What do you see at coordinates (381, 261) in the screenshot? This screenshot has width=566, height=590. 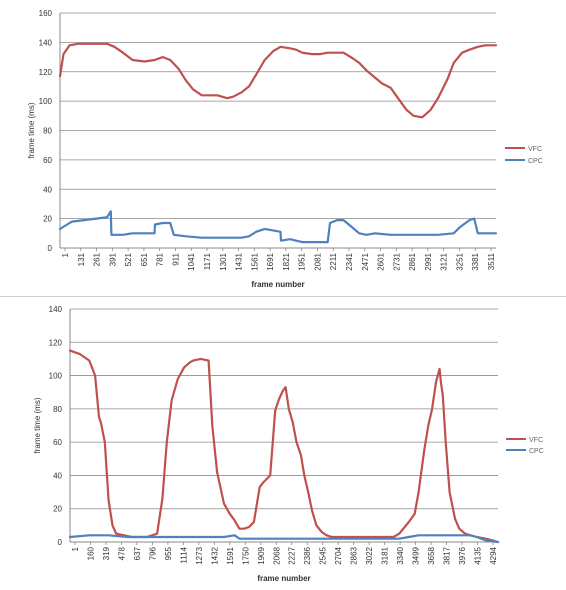 I see `x-tick-label: 2601` at bounding box center [381, 261].